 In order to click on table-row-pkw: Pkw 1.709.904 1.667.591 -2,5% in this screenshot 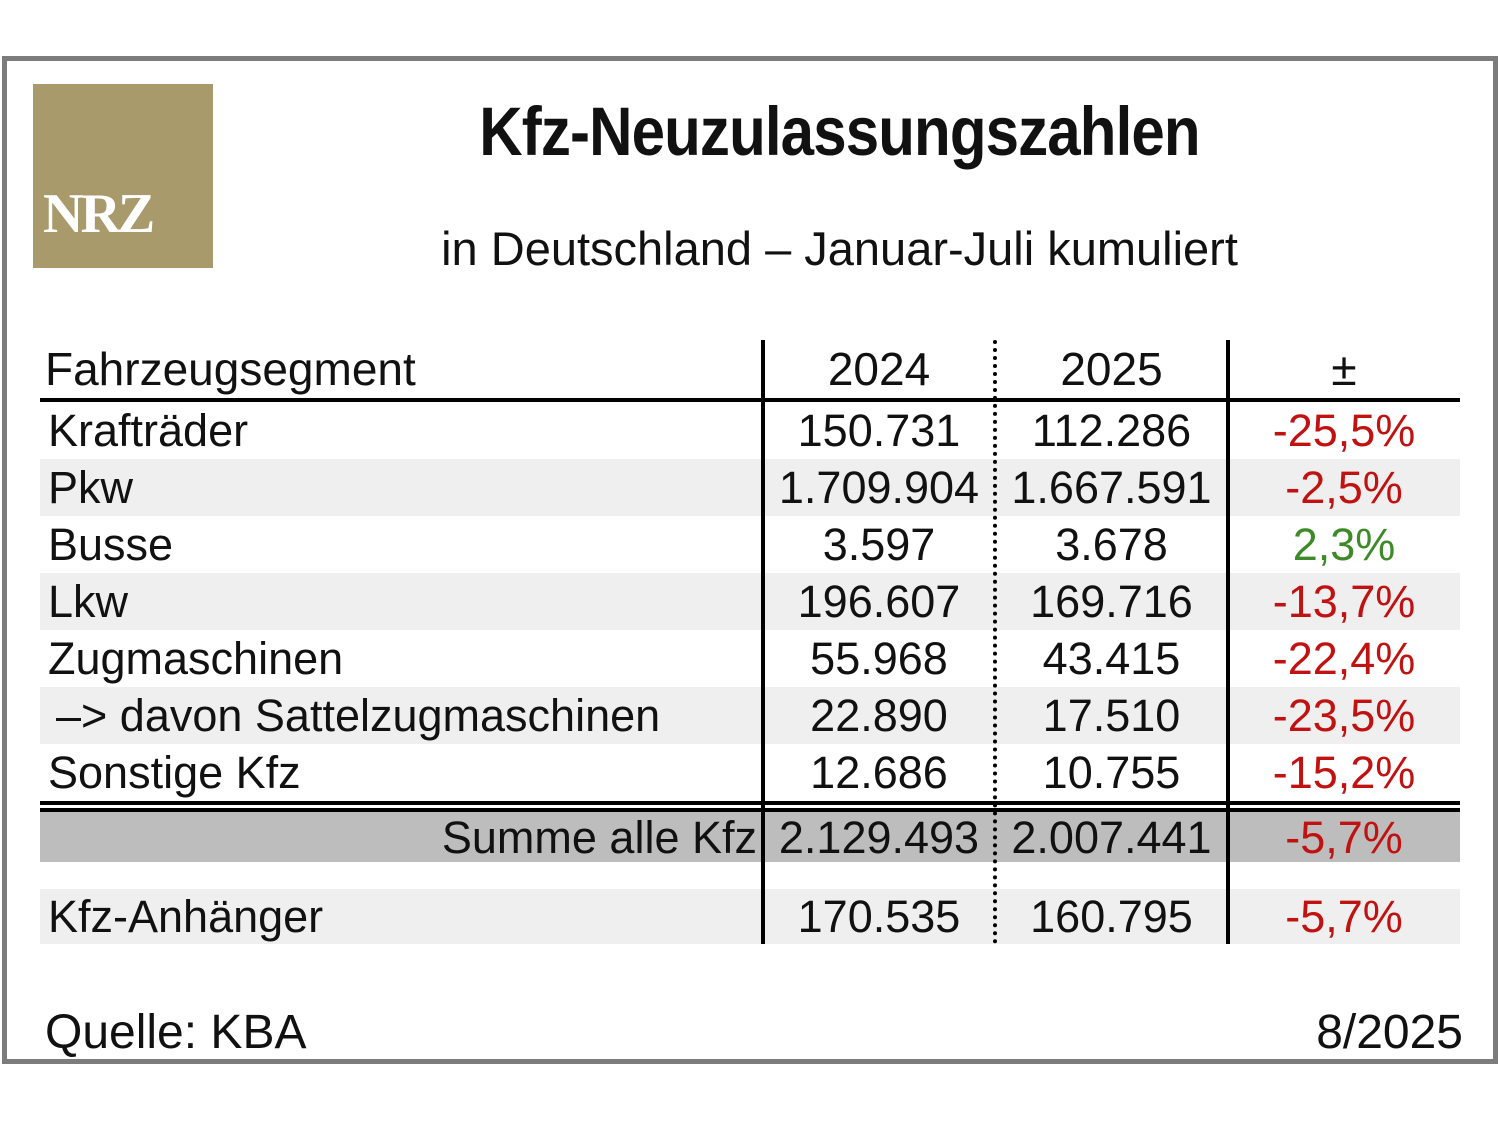, I will do `click(750, 487)`.